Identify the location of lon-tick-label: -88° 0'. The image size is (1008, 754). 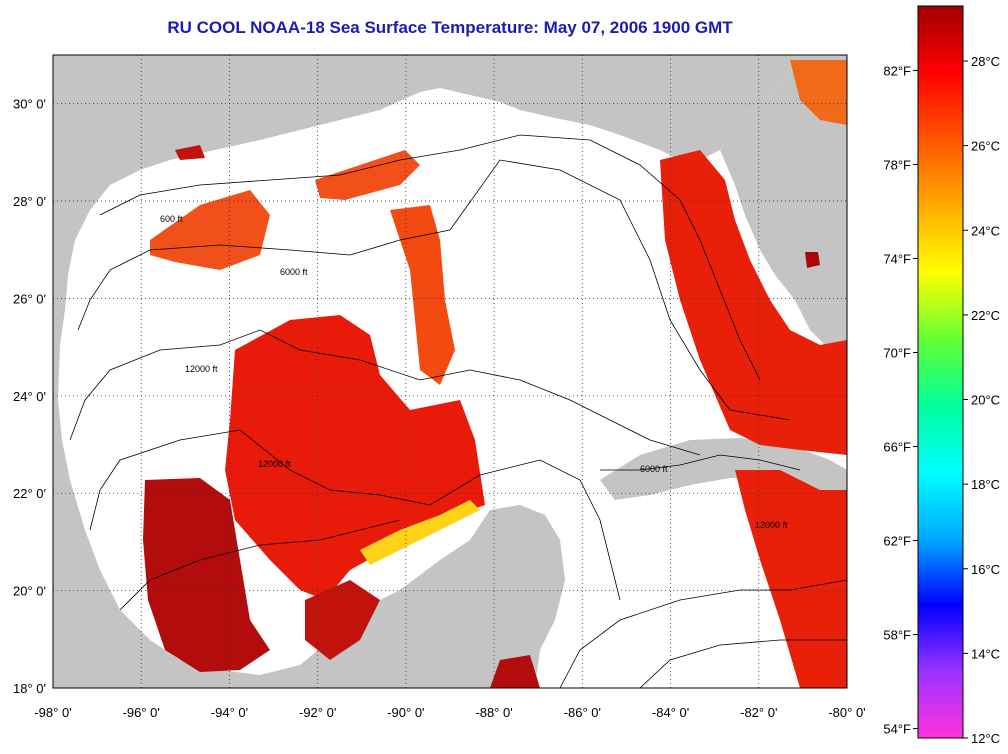
(493, 712).